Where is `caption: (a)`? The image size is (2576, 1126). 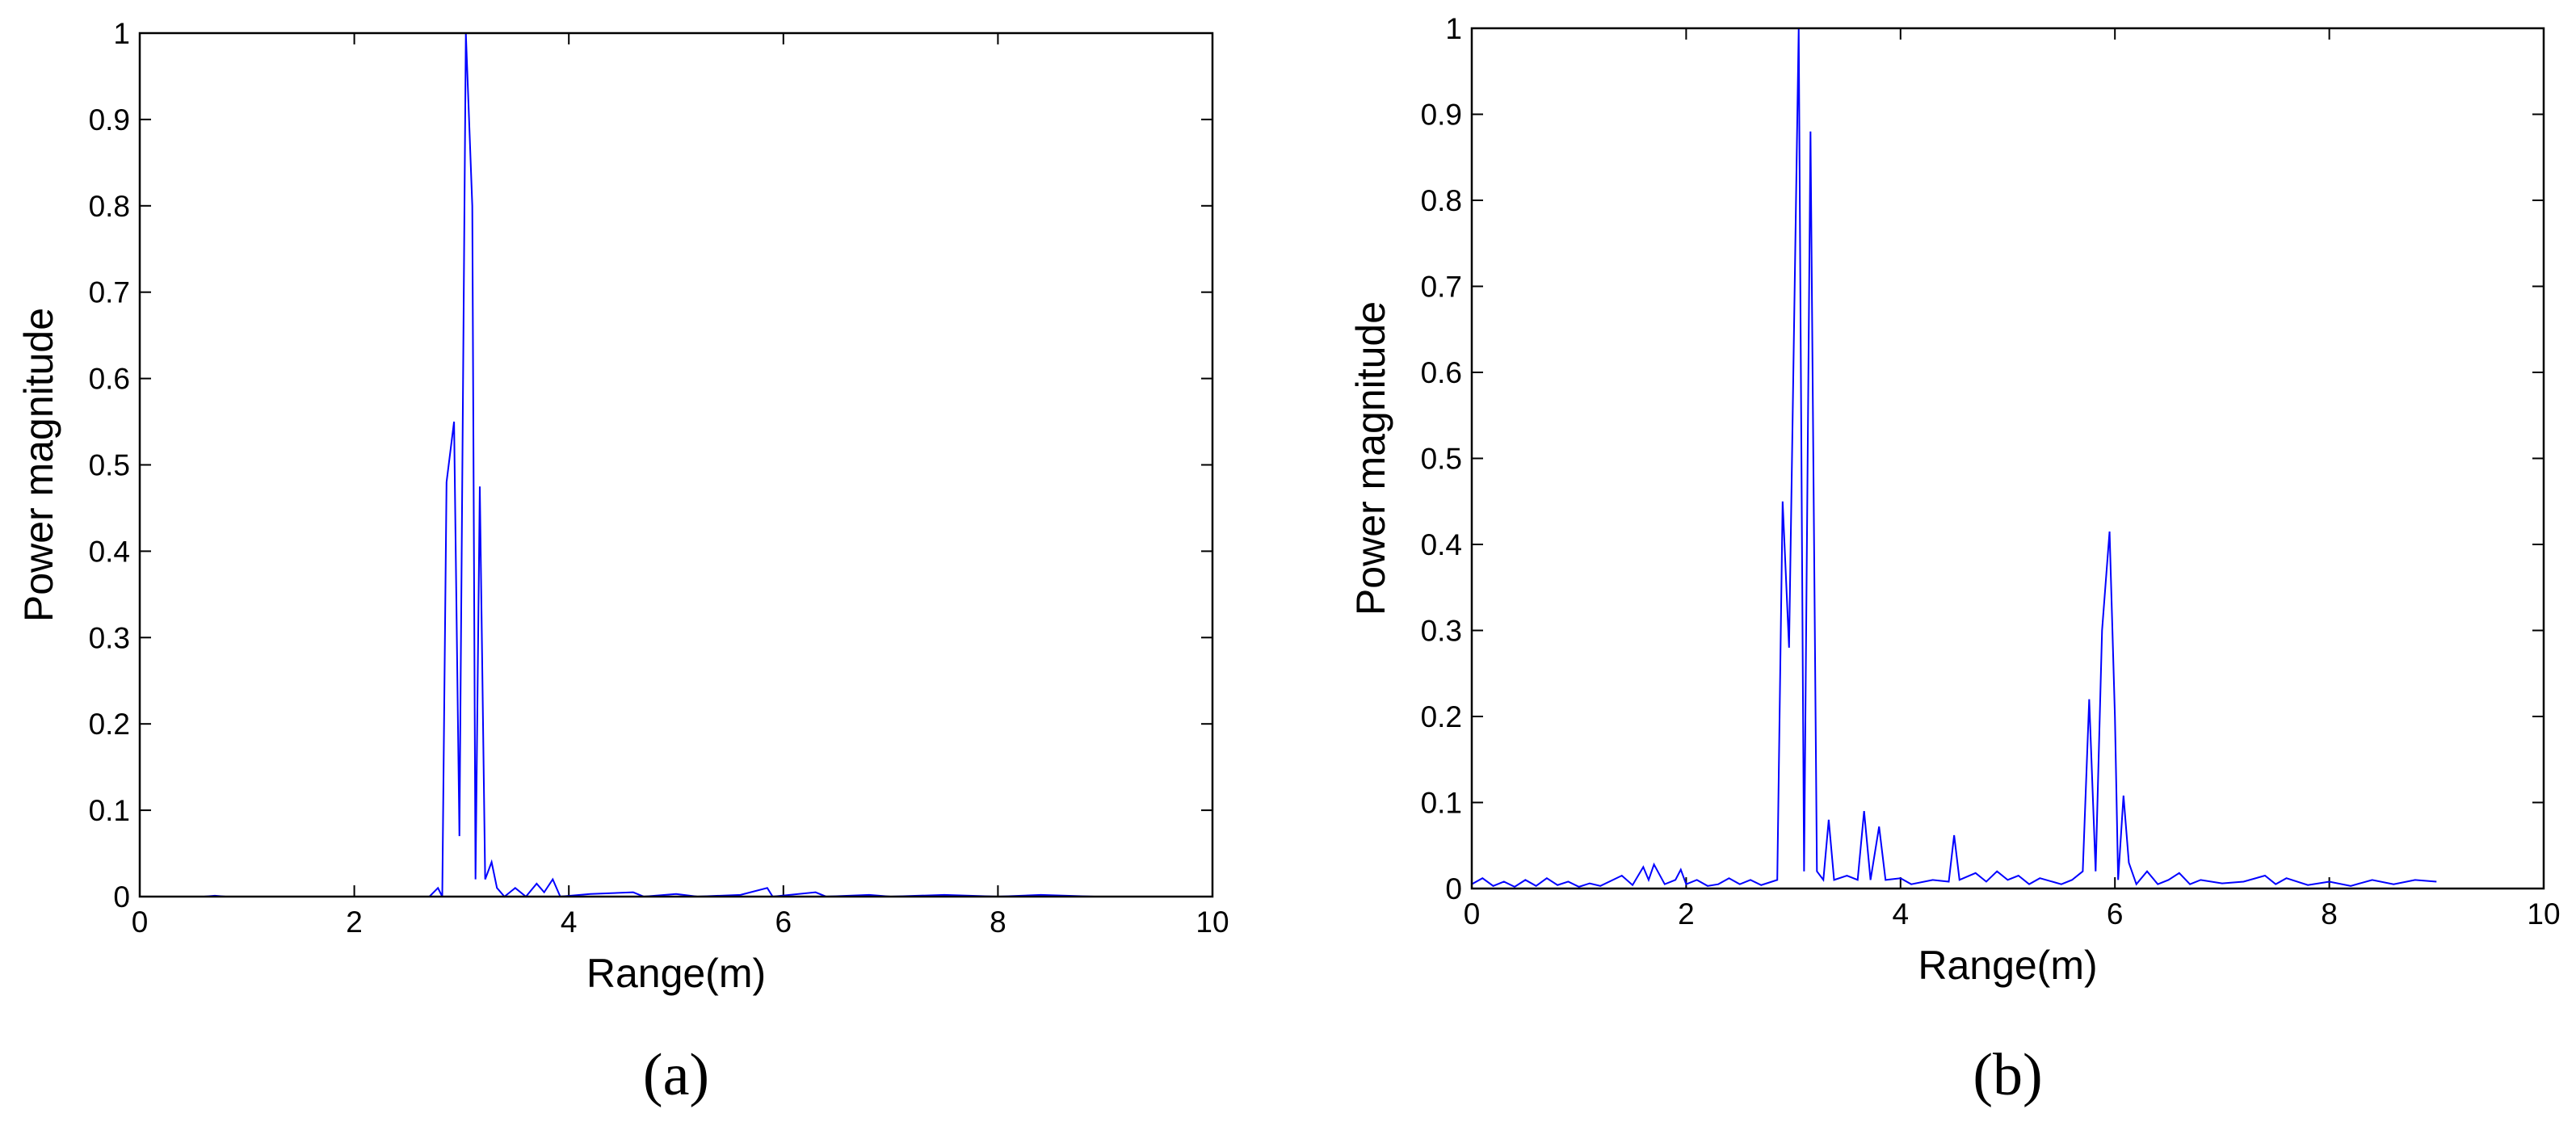 caption: (a) is located at coordinates (676, 1075).